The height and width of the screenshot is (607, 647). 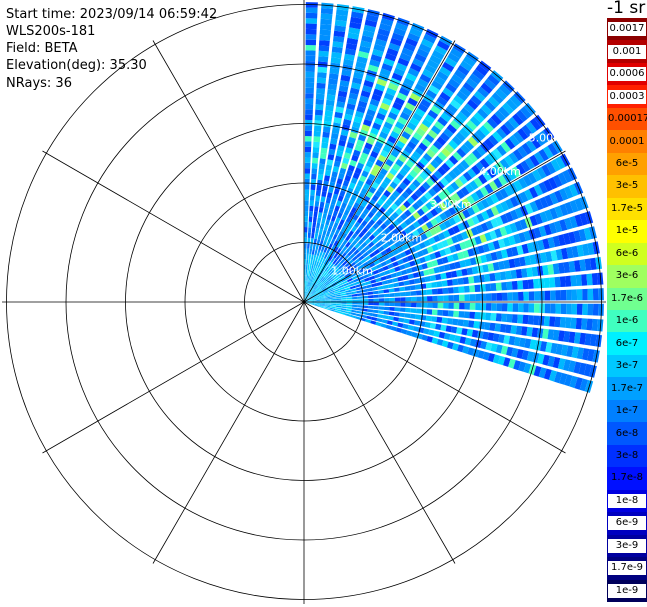 I want to click on colorbar-units: -1 sr, so click(x=626, y=9).